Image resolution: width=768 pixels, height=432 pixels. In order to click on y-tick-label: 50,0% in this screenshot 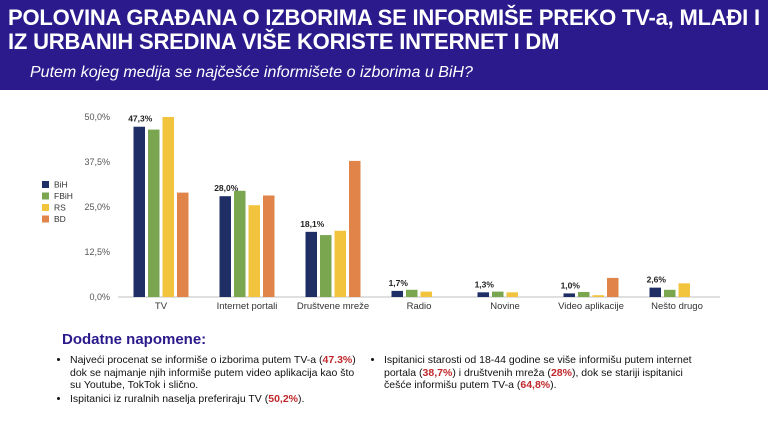, I will do `click(97, 117)`.